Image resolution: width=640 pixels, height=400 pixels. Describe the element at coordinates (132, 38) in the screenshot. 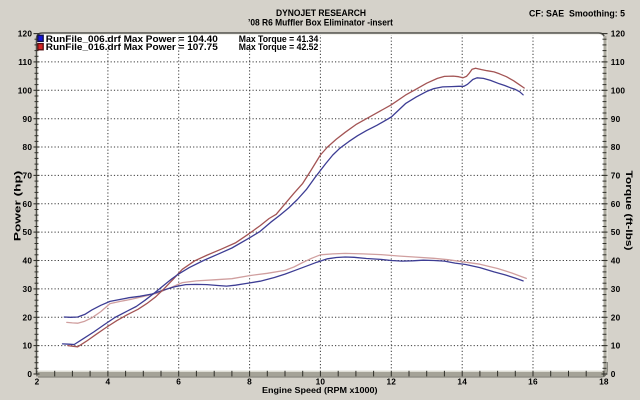

I see `svg-text:RunFile_006.drf Max Power = 10: RunFile_006.drf Max Power = 104.40` at that location.